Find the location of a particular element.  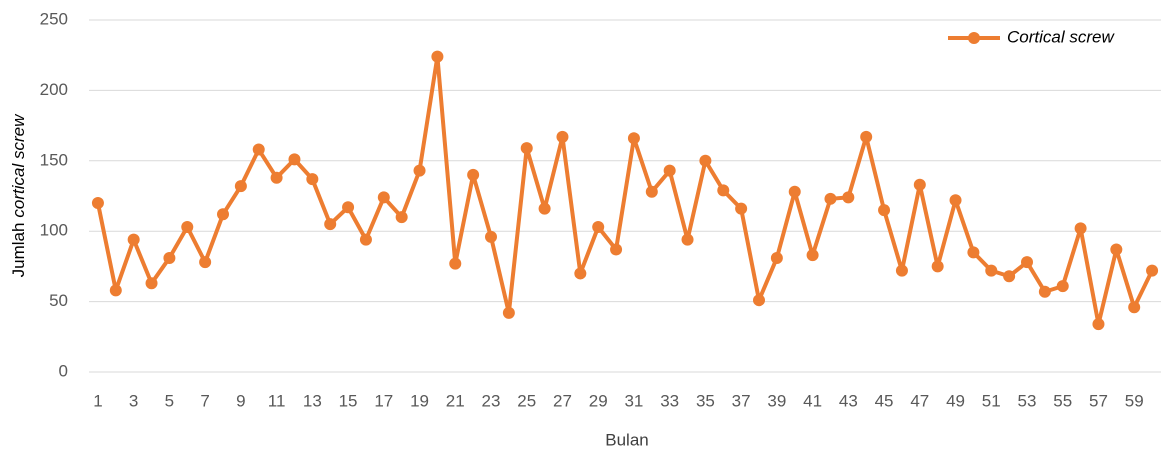

x-tick-label: 33 is located at coordinates (669, 400).